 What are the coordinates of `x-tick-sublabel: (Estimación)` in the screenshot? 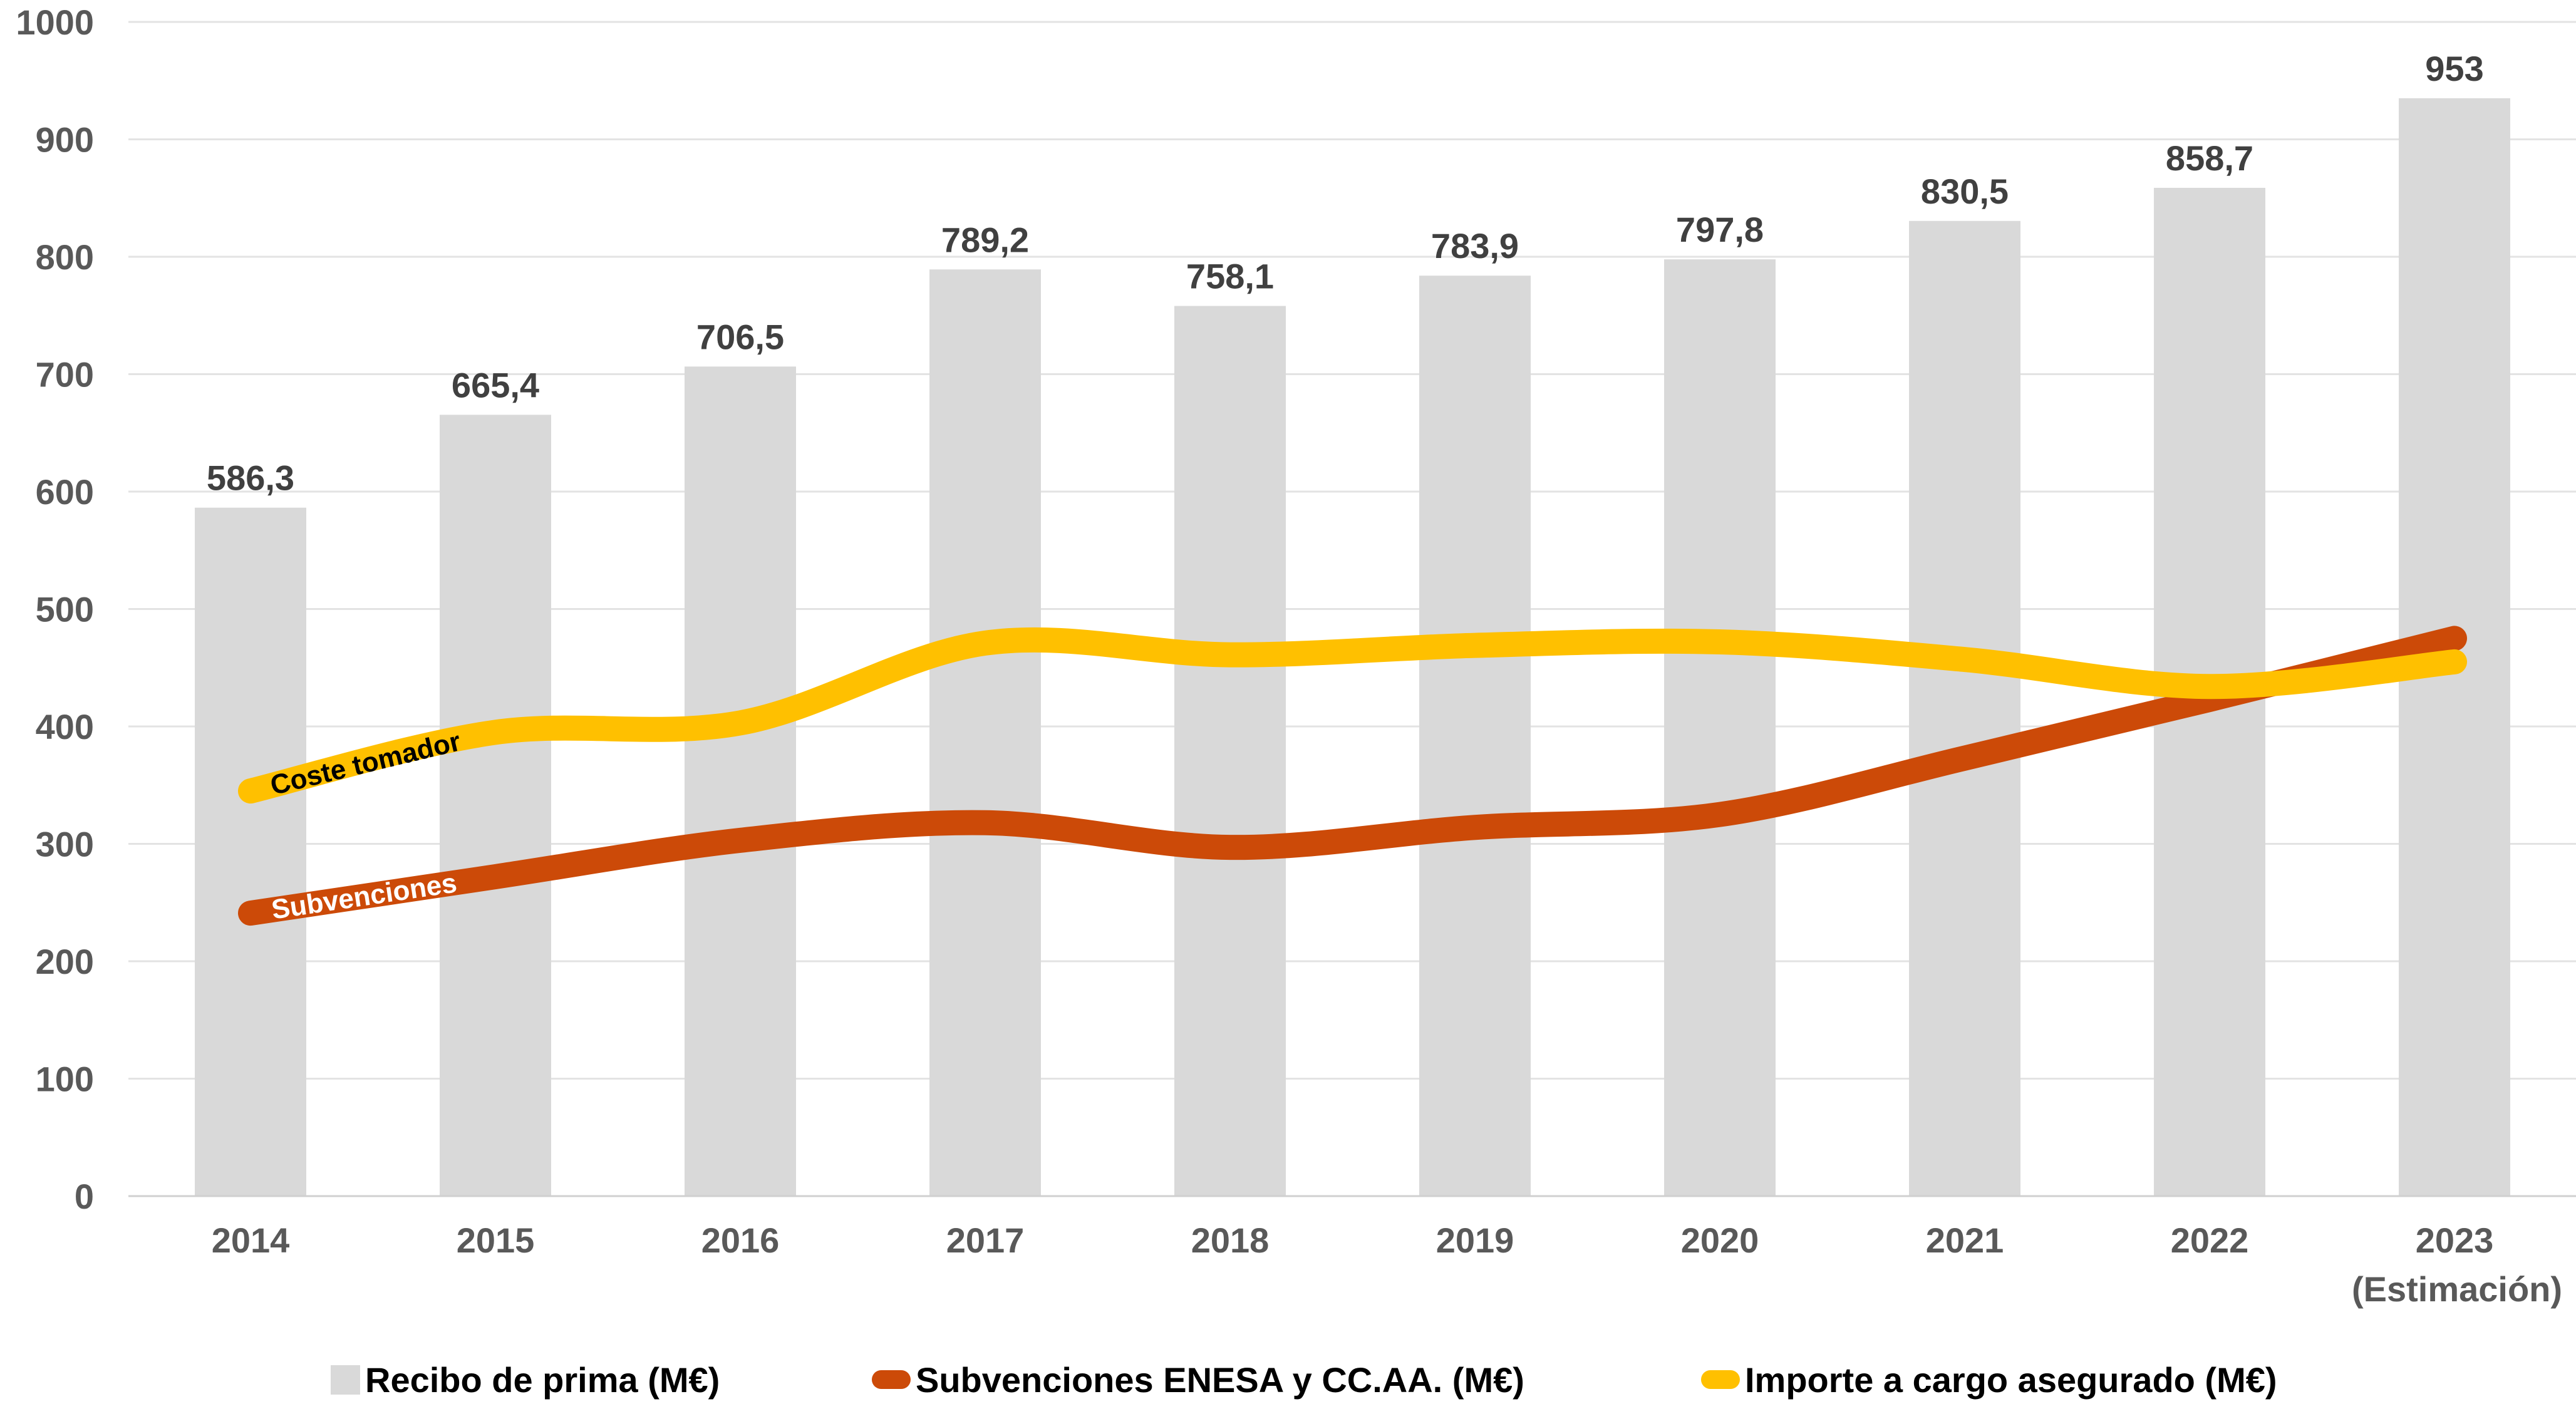 It's located at (2457, 1289).